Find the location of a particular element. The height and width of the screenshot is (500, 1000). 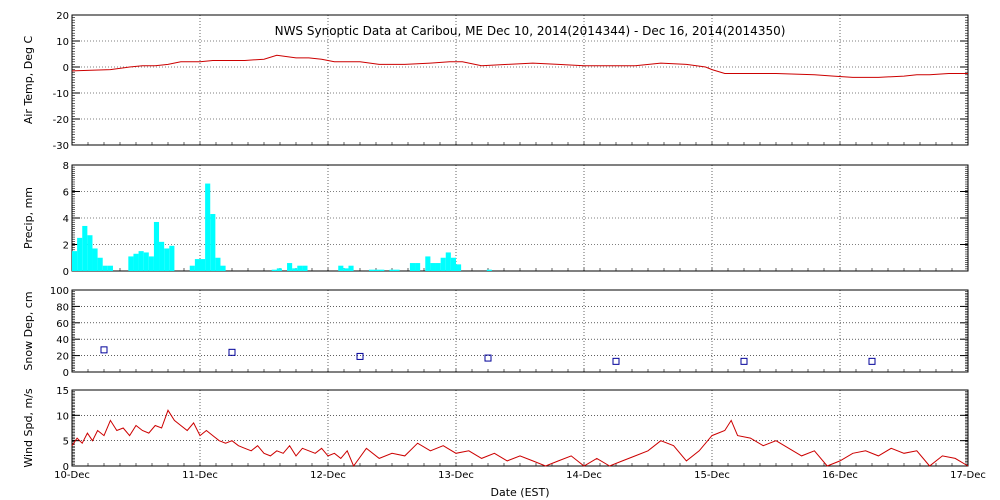

y-tick-label: 60 is located at coordinates (62, 324).